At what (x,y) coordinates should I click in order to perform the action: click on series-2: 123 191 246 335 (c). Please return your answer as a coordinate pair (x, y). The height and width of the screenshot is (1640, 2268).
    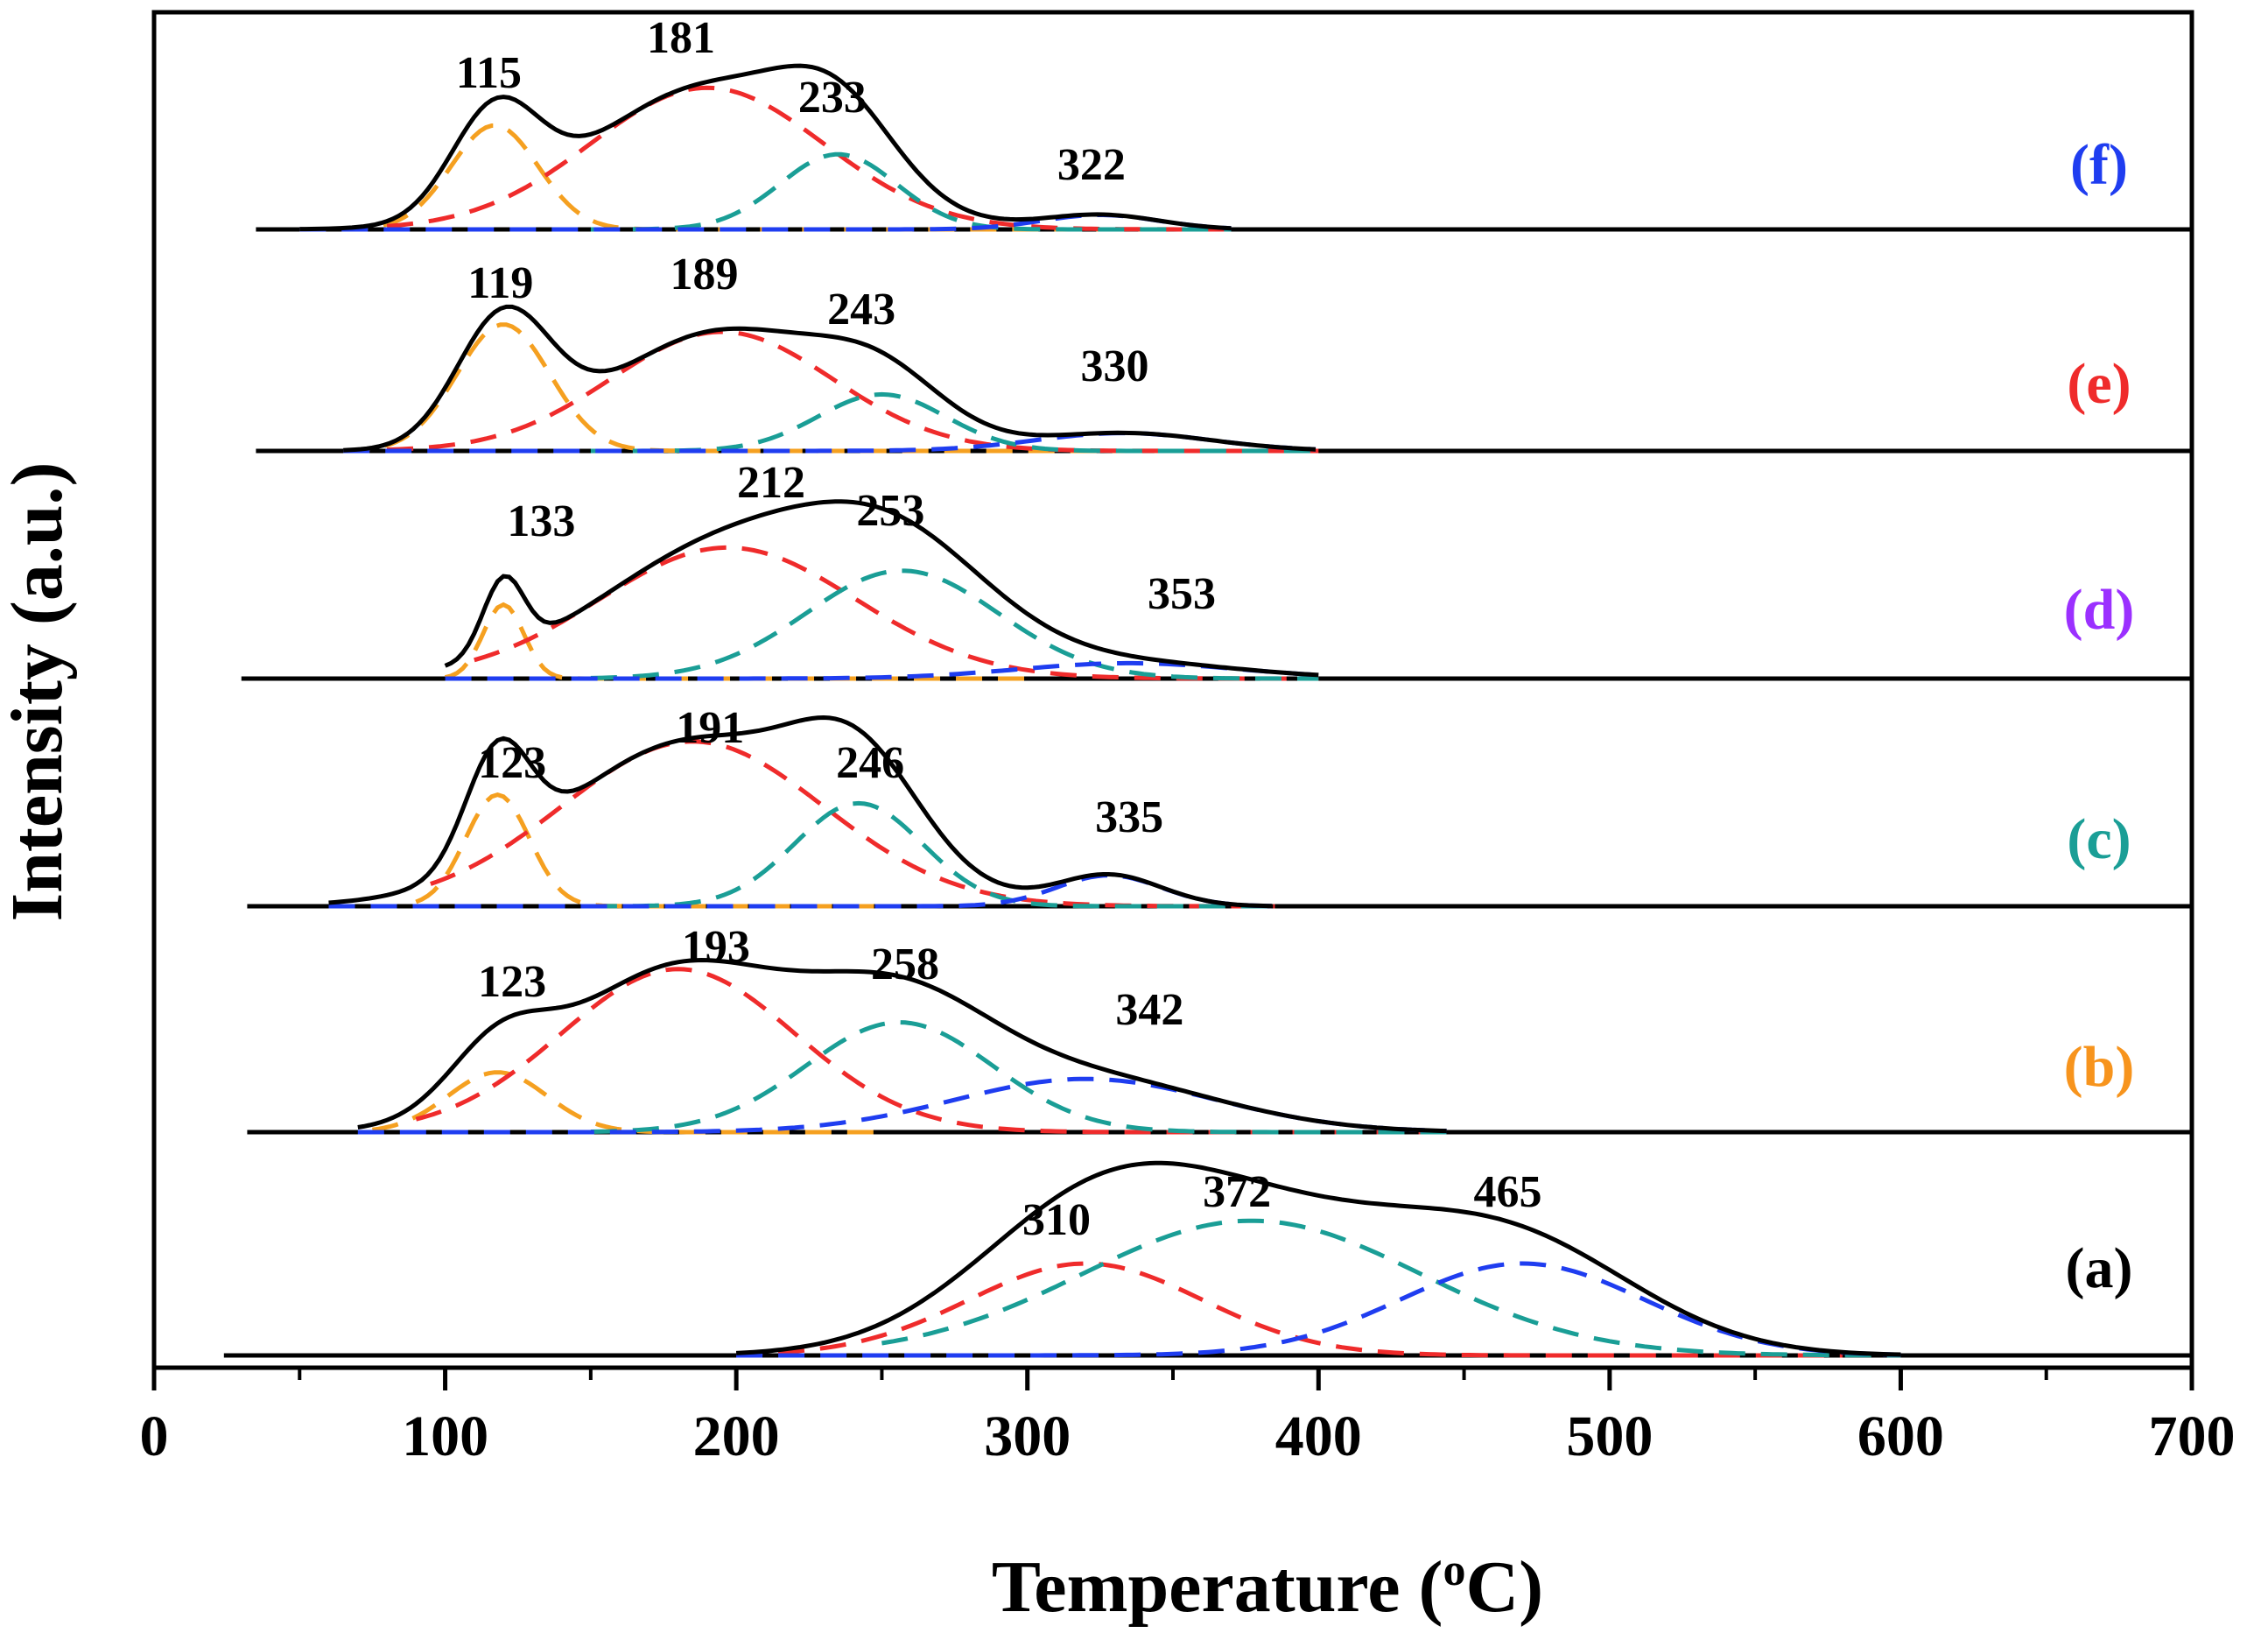
    Looking at the image, I should click on (1219, 806).